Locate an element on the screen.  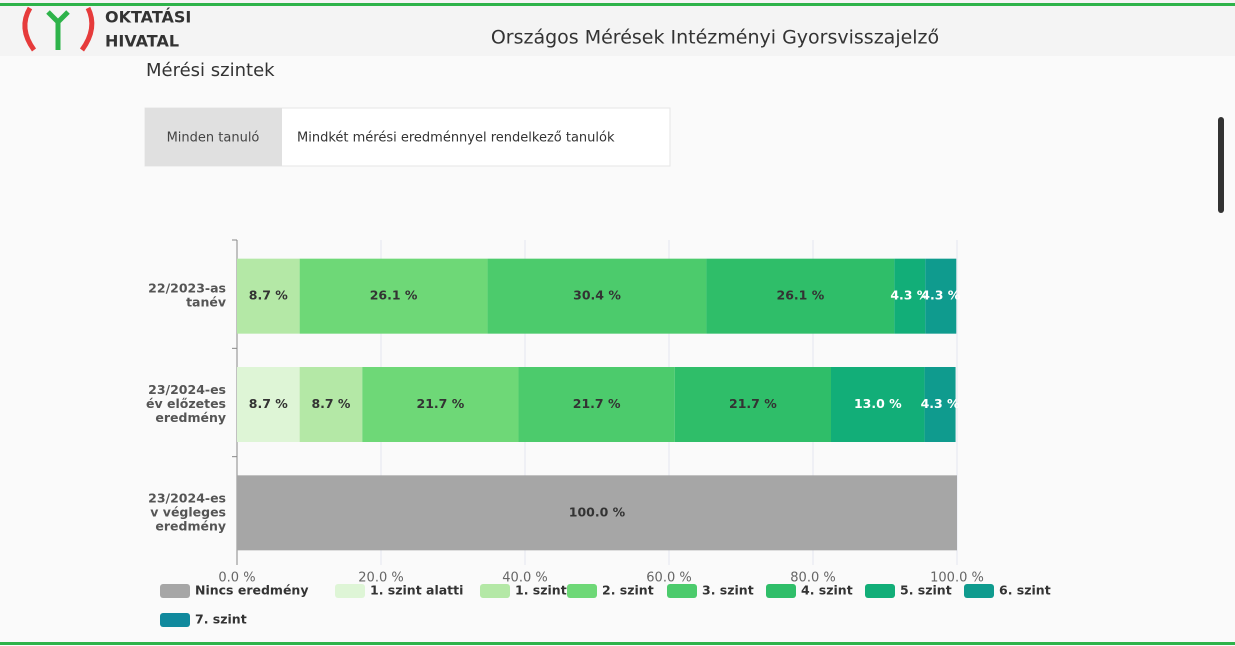
y-tick-label: tanév is located at coordinates (206, 302).